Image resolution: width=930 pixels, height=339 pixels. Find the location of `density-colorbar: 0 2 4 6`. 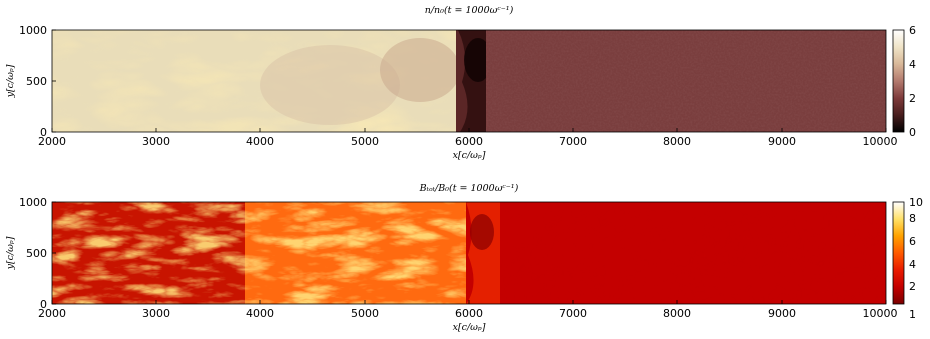

density-colorbar: 0 2 4 6 is located at coordinates (904, 81).